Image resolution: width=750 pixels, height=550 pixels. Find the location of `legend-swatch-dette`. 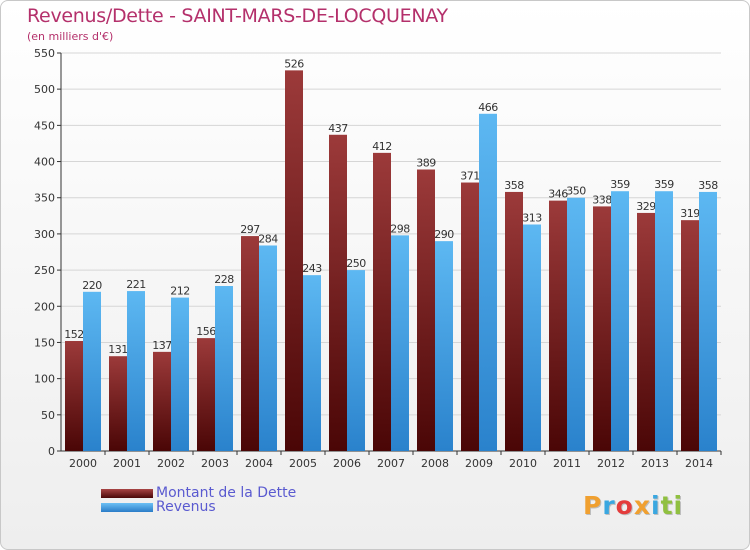

legend-swatch-dette is located at coordinates (127, 493).